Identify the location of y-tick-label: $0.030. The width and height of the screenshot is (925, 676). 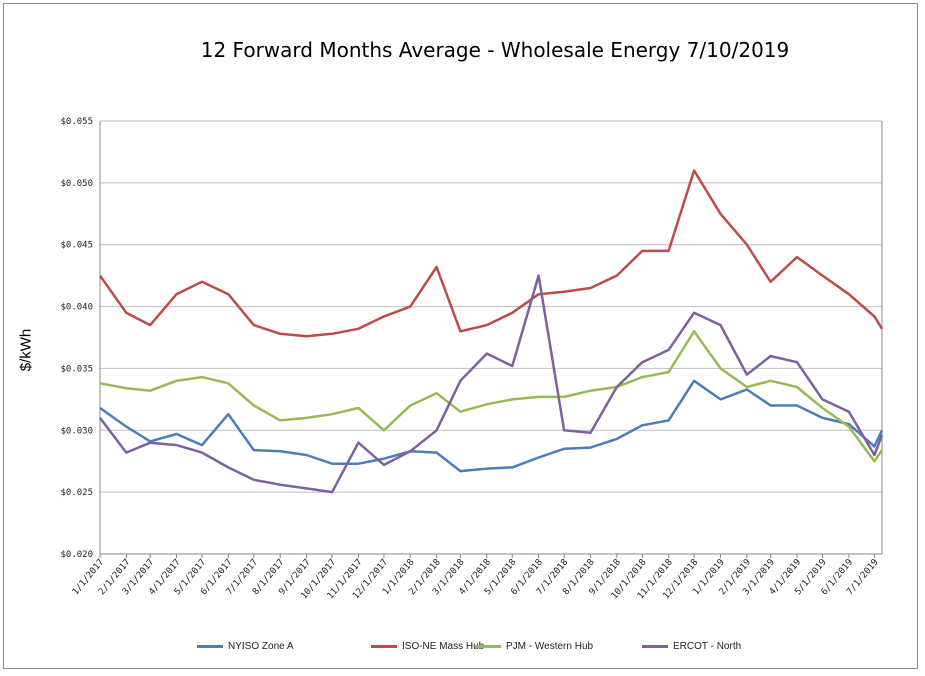
(76, 431).